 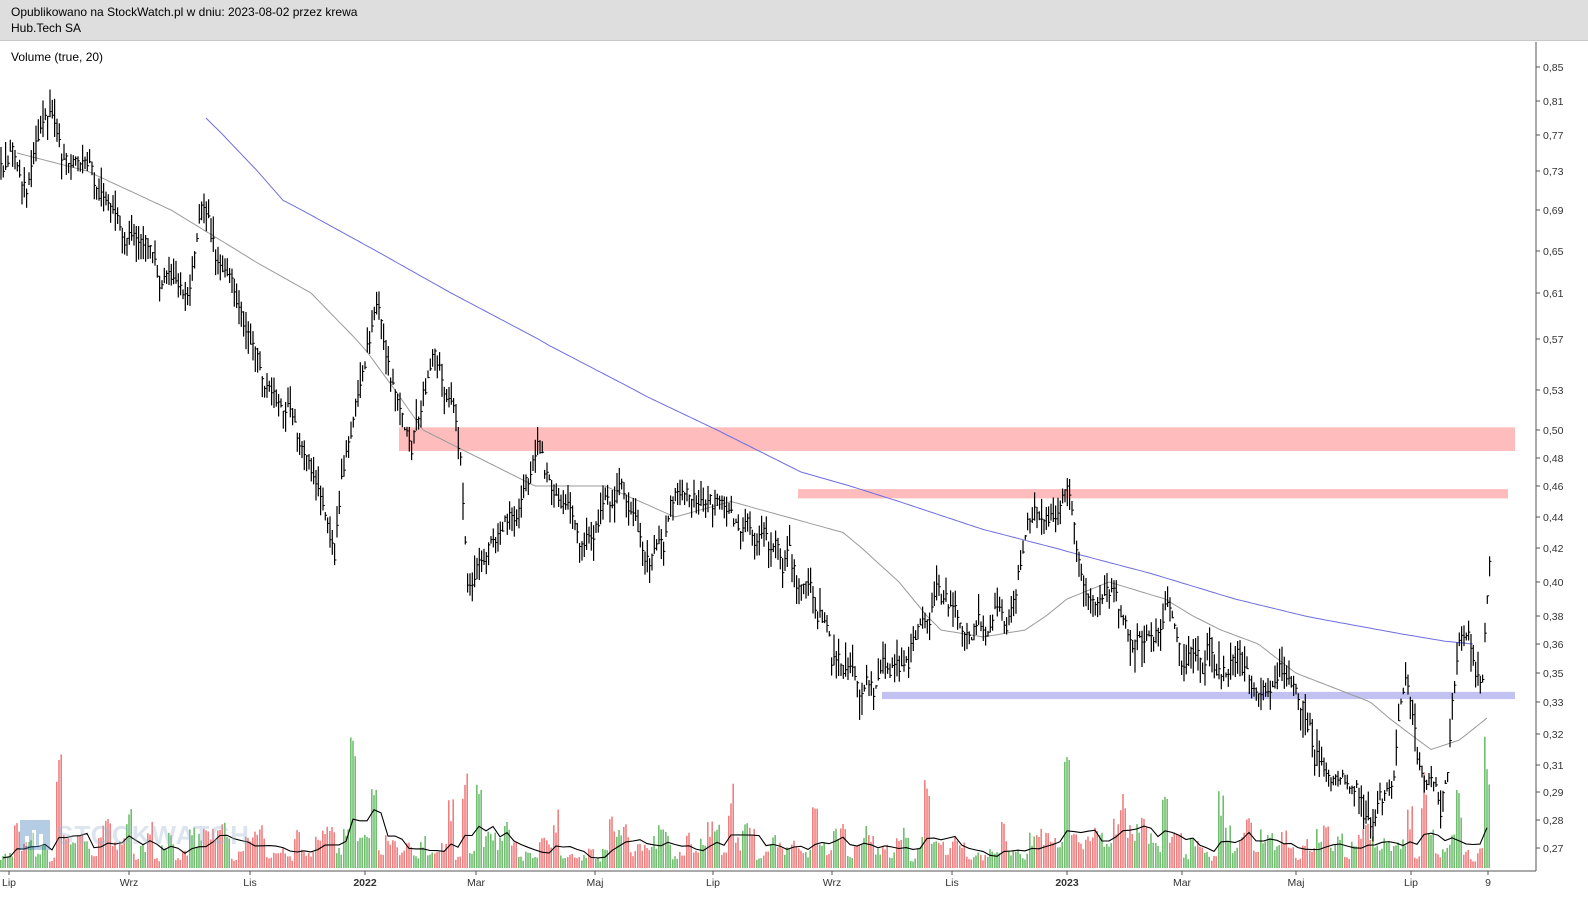 What do you see at coordinates (1553, 431) in the screenshot?
I see `y-tick-label: 0,50` at bounding box center [1553, 431].